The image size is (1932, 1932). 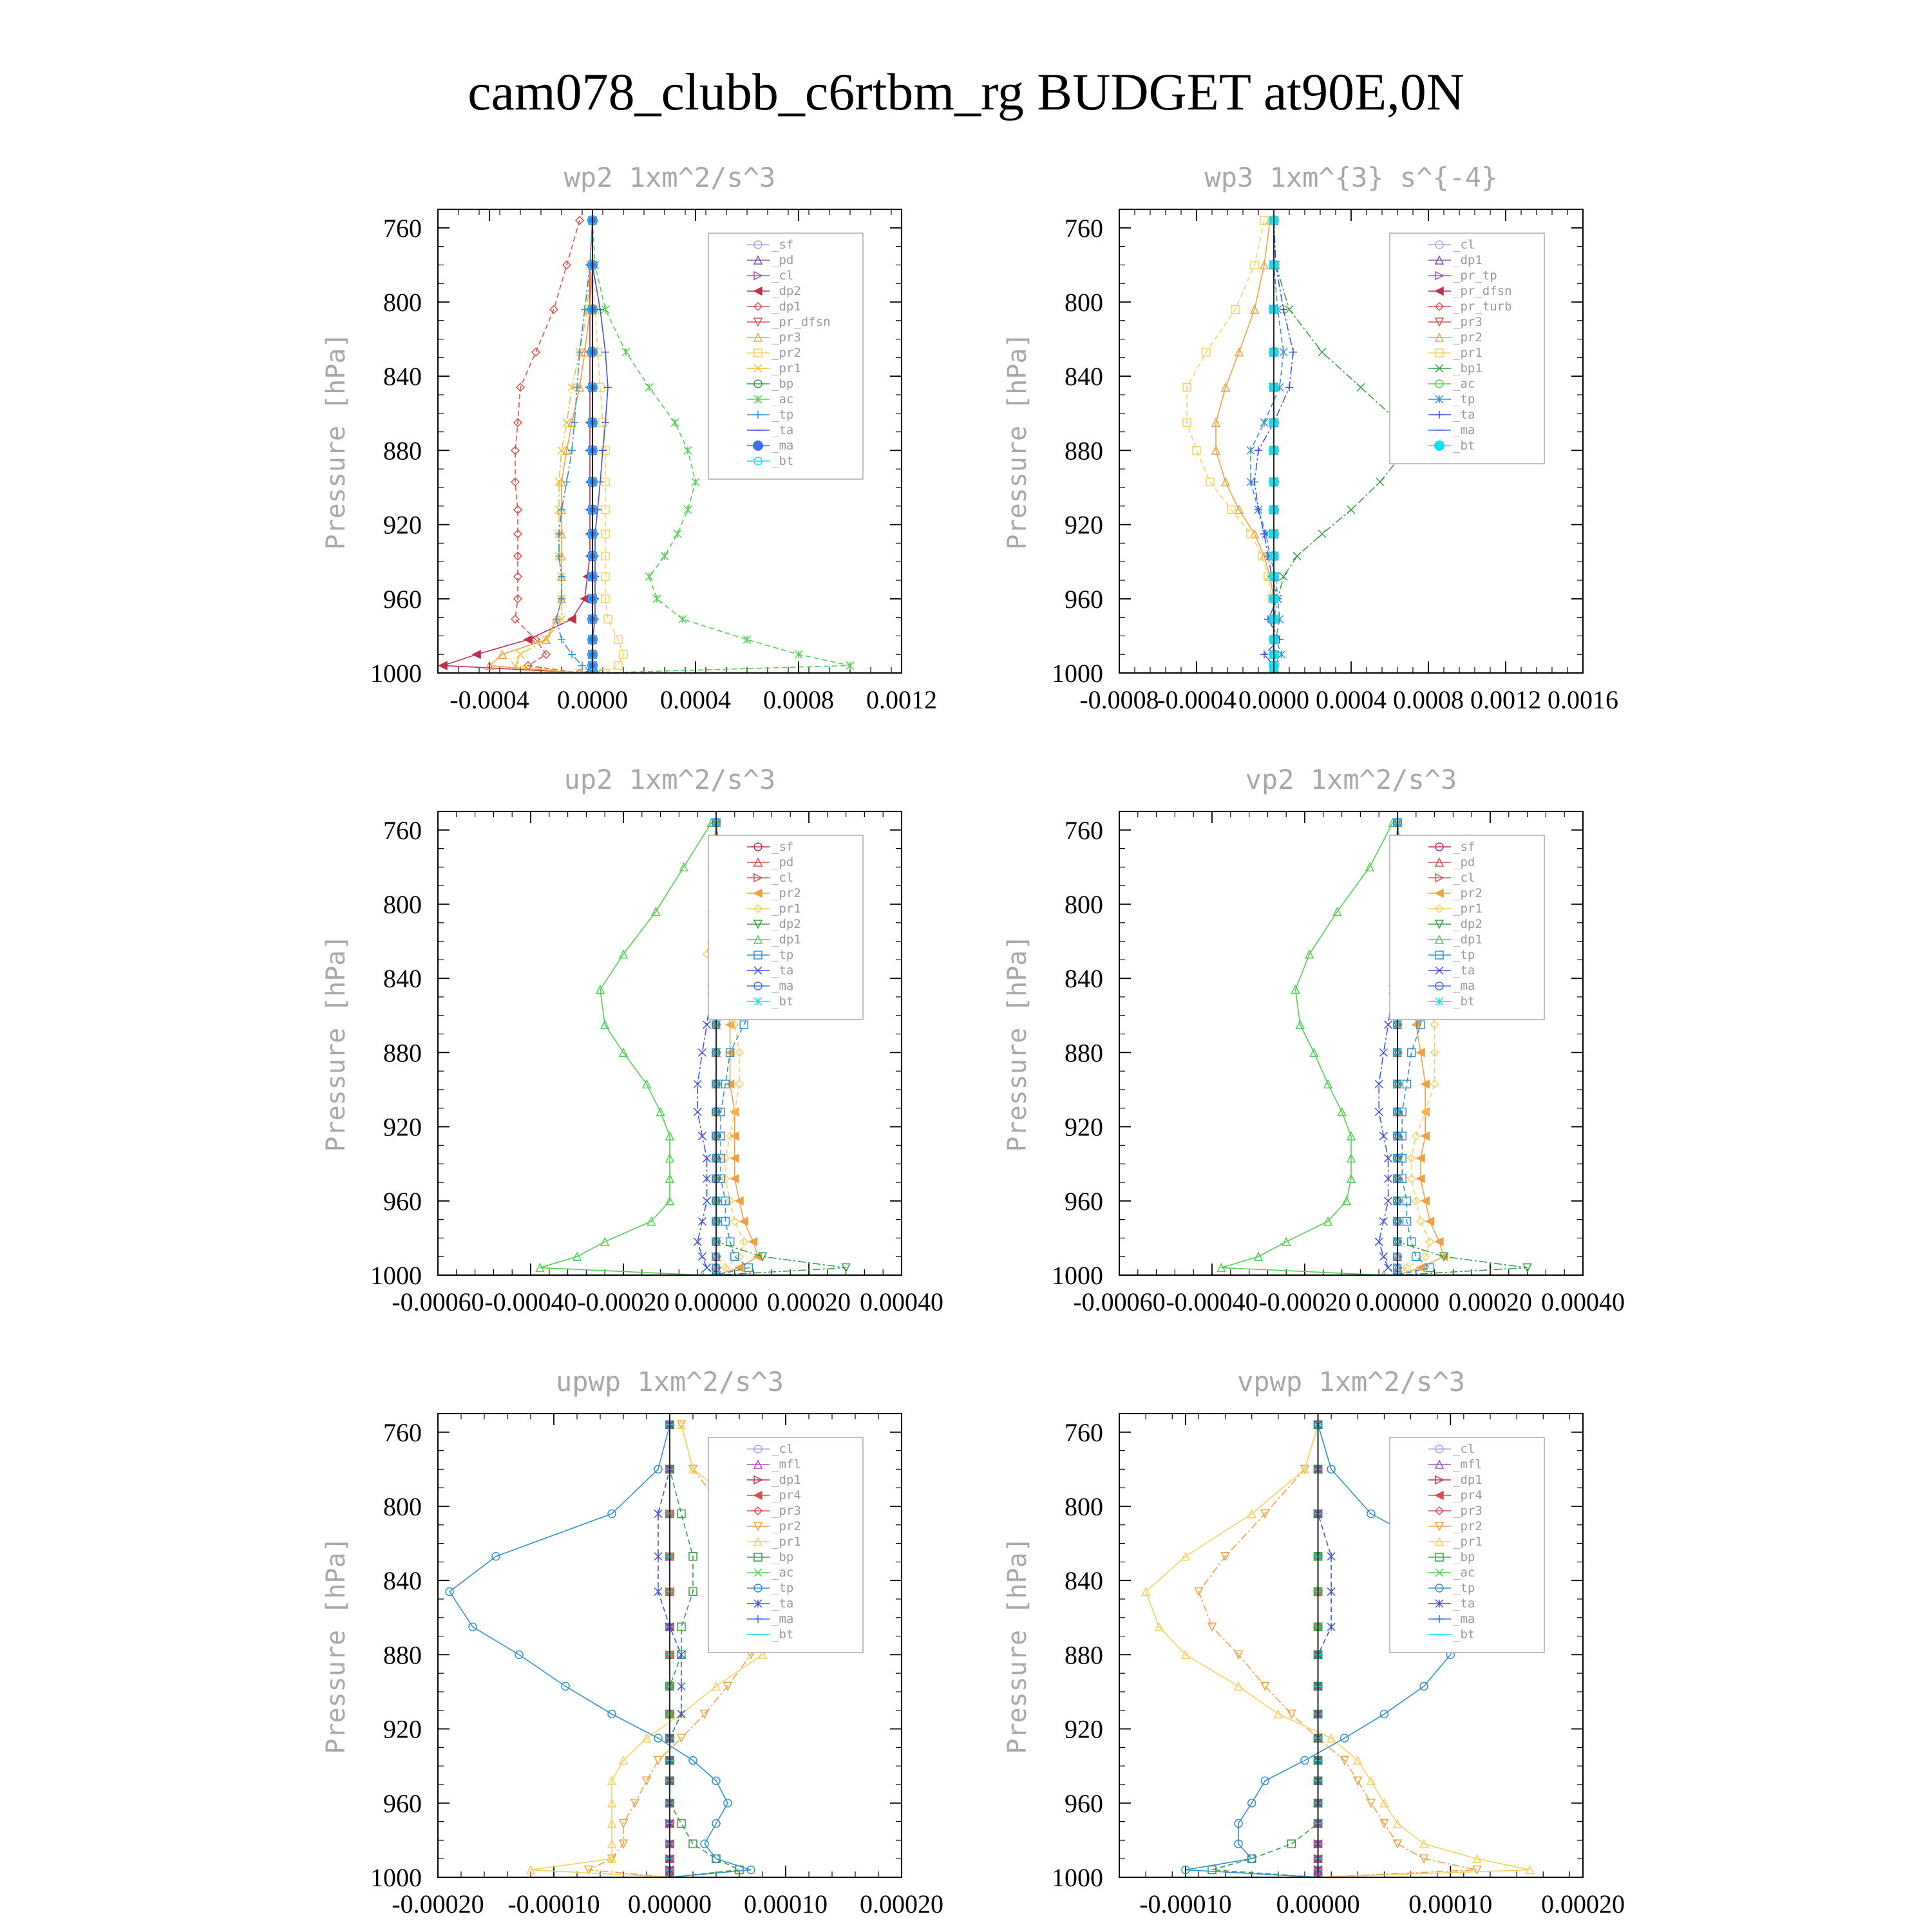 I want to click on x-tick-label: 0.00020, so click(x=1583, y=1903).